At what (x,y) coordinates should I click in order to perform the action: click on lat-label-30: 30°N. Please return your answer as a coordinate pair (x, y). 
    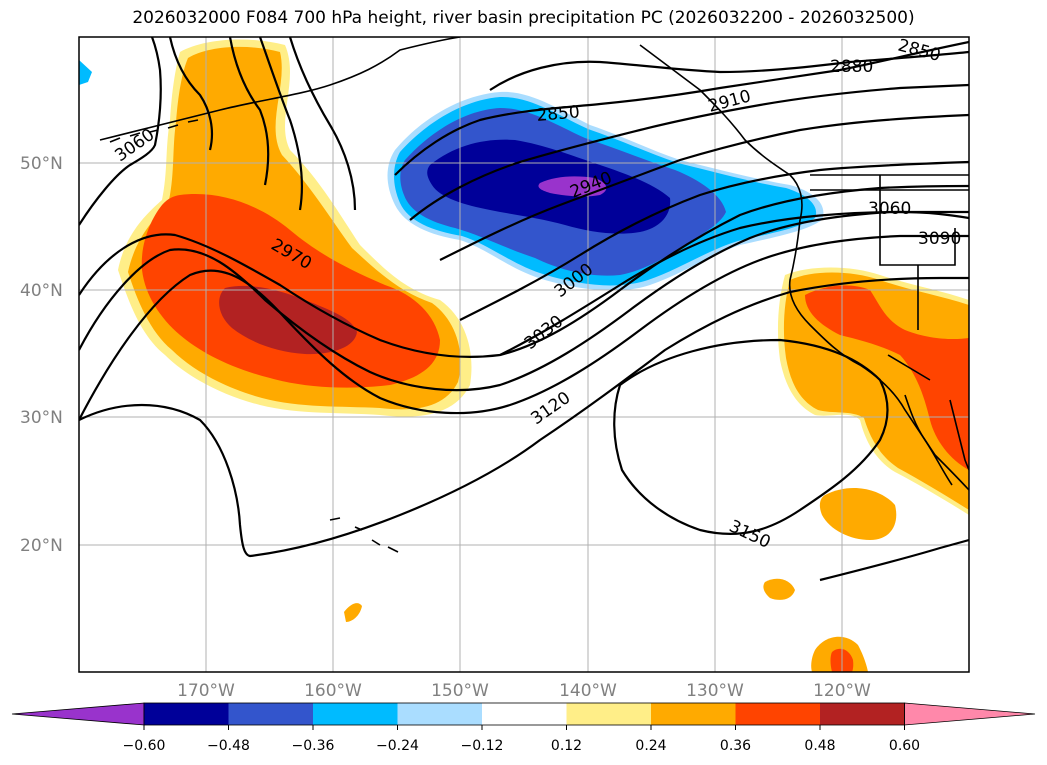
    Looking at the image, I should click on (41, 418).